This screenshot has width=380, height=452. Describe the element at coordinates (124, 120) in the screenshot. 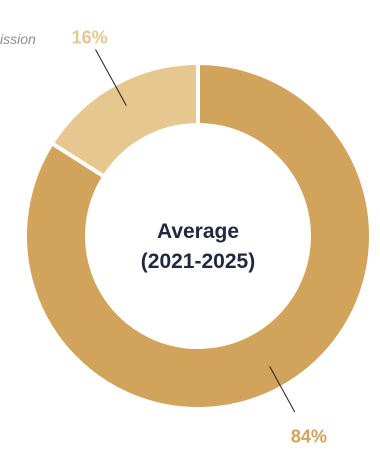

I see `donut-slice` at that location.